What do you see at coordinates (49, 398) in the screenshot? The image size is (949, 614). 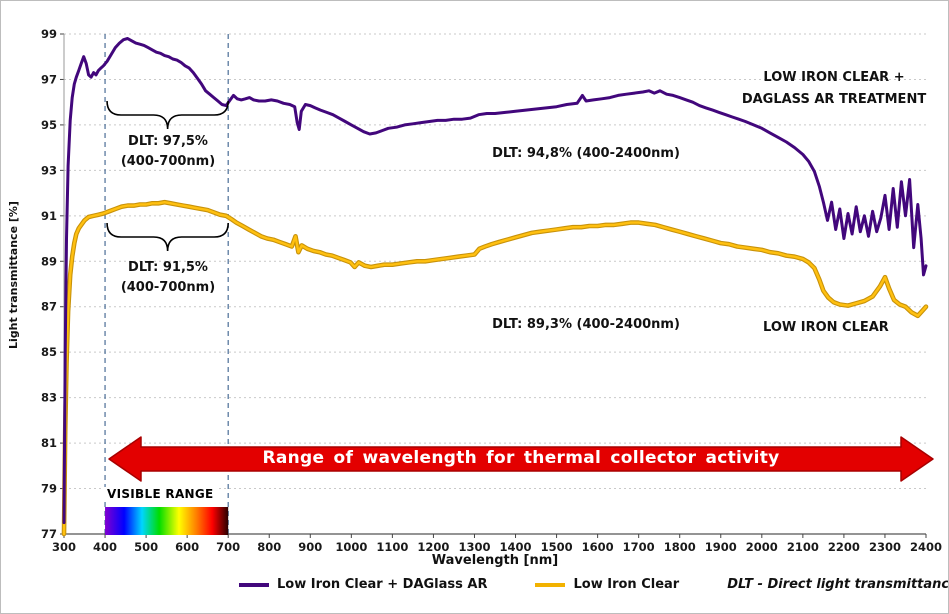 I see `y-tick-label: 83` at bounding box center [49, 398].